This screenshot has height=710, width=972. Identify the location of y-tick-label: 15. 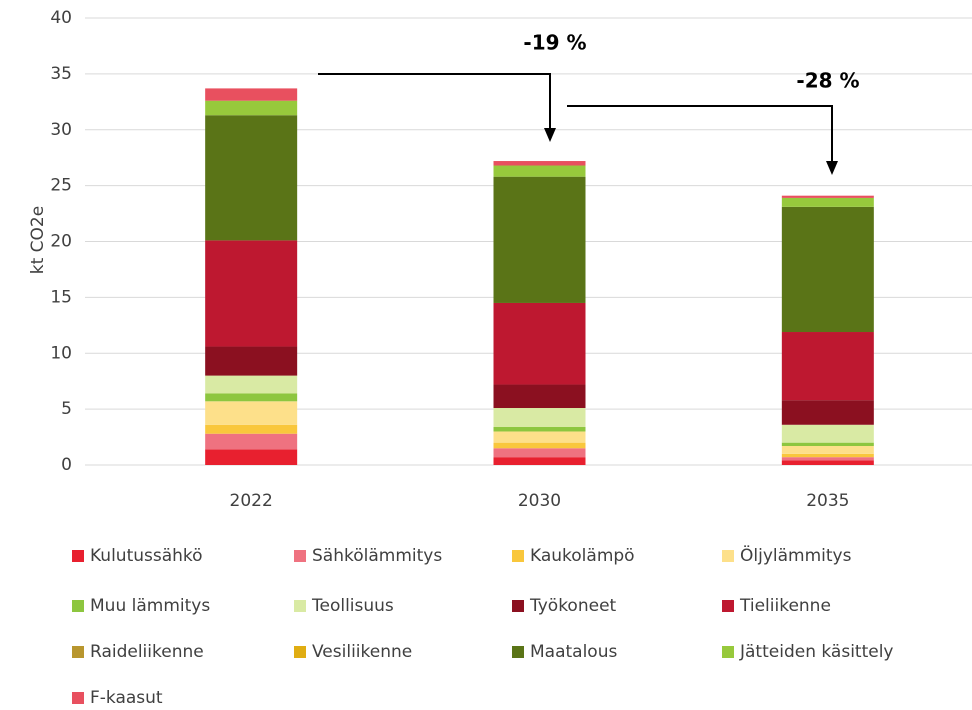
(61, 297).